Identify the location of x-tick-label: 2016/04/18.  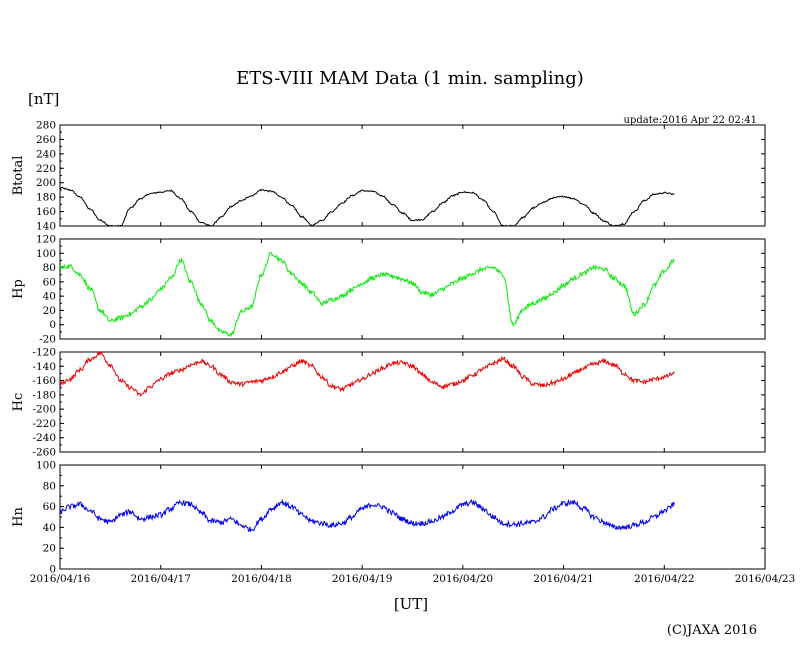
(261, 579).